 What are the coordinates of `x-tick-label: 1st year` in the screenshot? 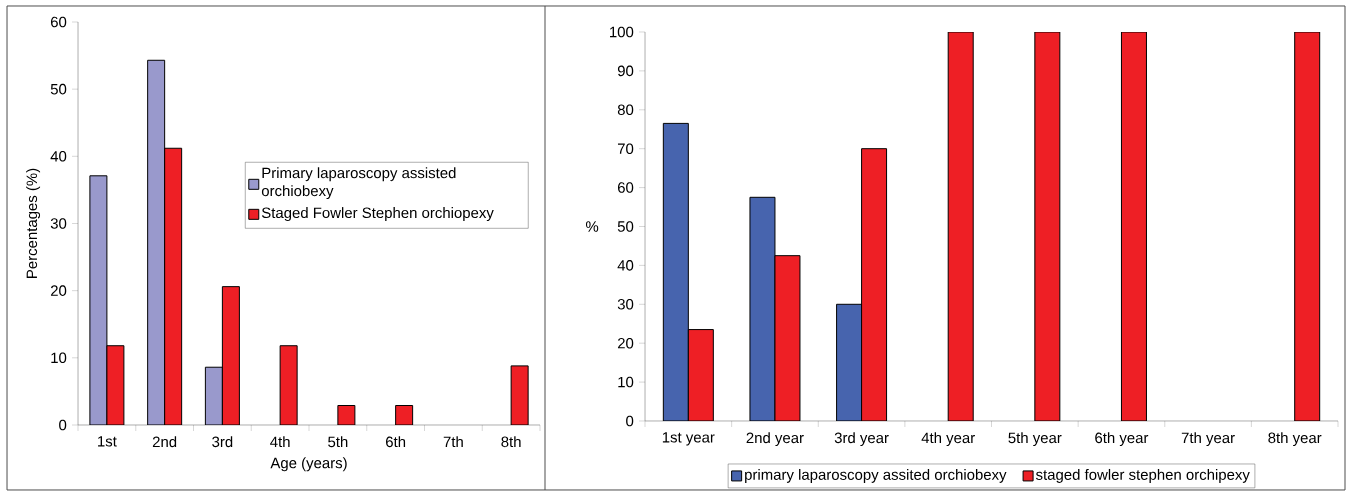 It's located at (688, 439).